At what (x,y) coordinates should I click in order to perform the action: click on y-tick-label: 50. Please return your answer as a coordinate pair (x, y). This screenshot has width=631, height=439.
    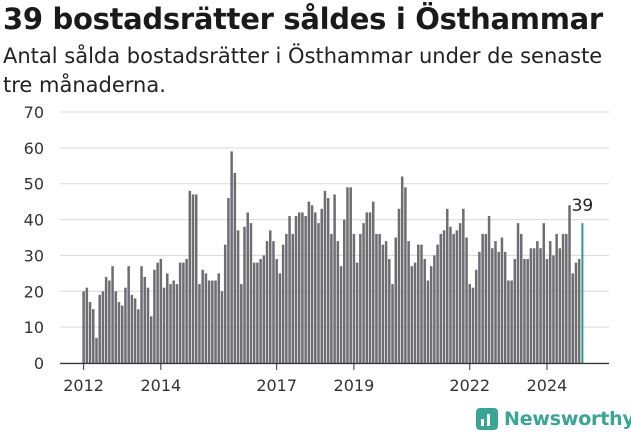
    Looking at the image, I should click on (34, 184).